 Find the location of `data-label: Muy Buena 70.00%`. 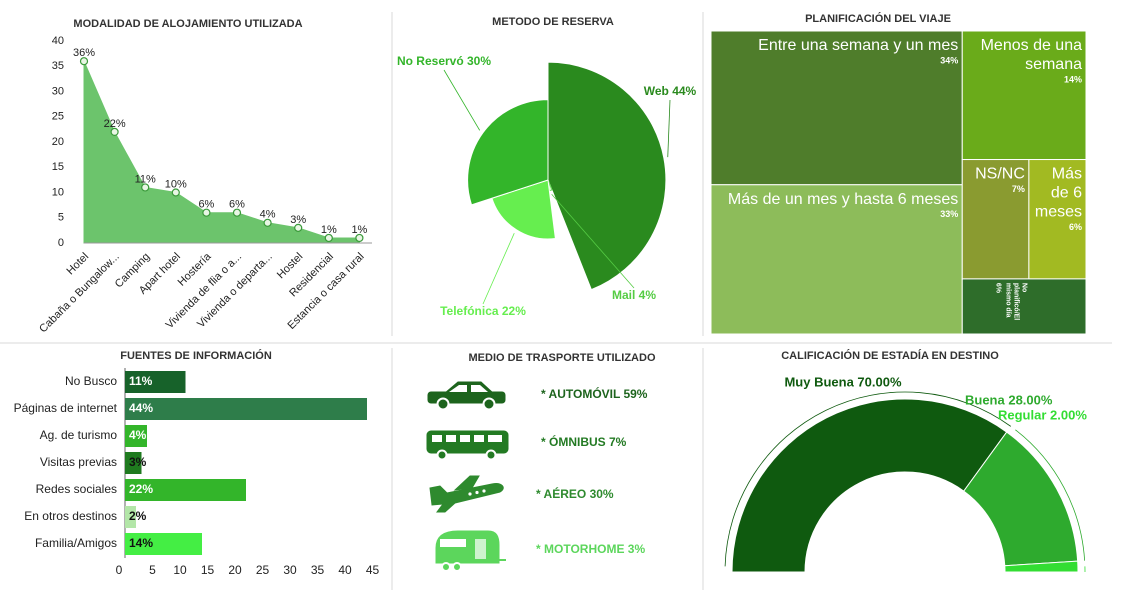

data-label: Muy Buena 70.00% is located at coordinates (842, 381).